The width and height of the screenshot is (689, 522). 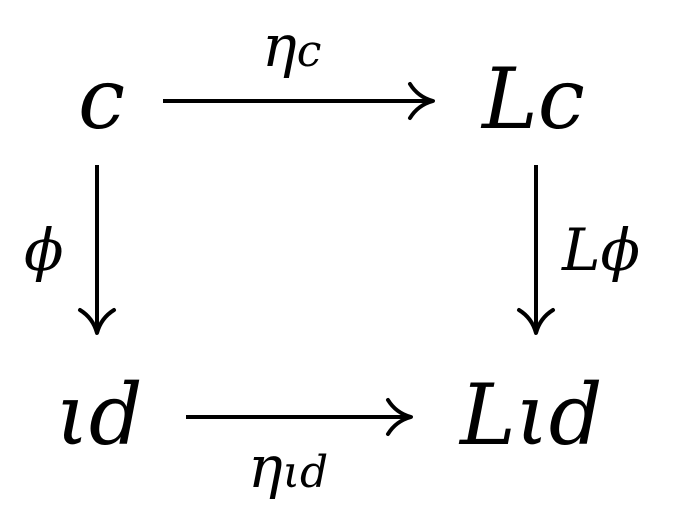 What do you see at coordinates (530, 415) in the screenshot?
I see `node-L-iota-d: Lιd` at bounding box center [530, 415].